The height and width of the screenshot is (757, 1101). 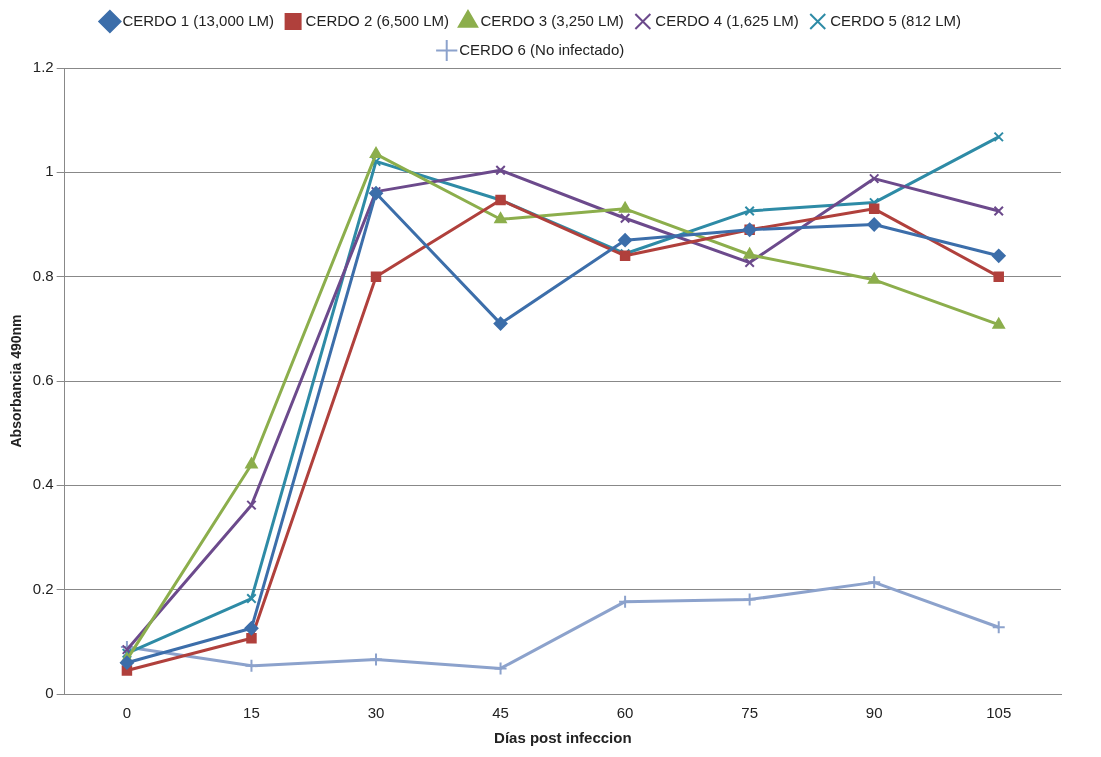 I want to click on x-tick-label: 15, so click(x=251, y=713).